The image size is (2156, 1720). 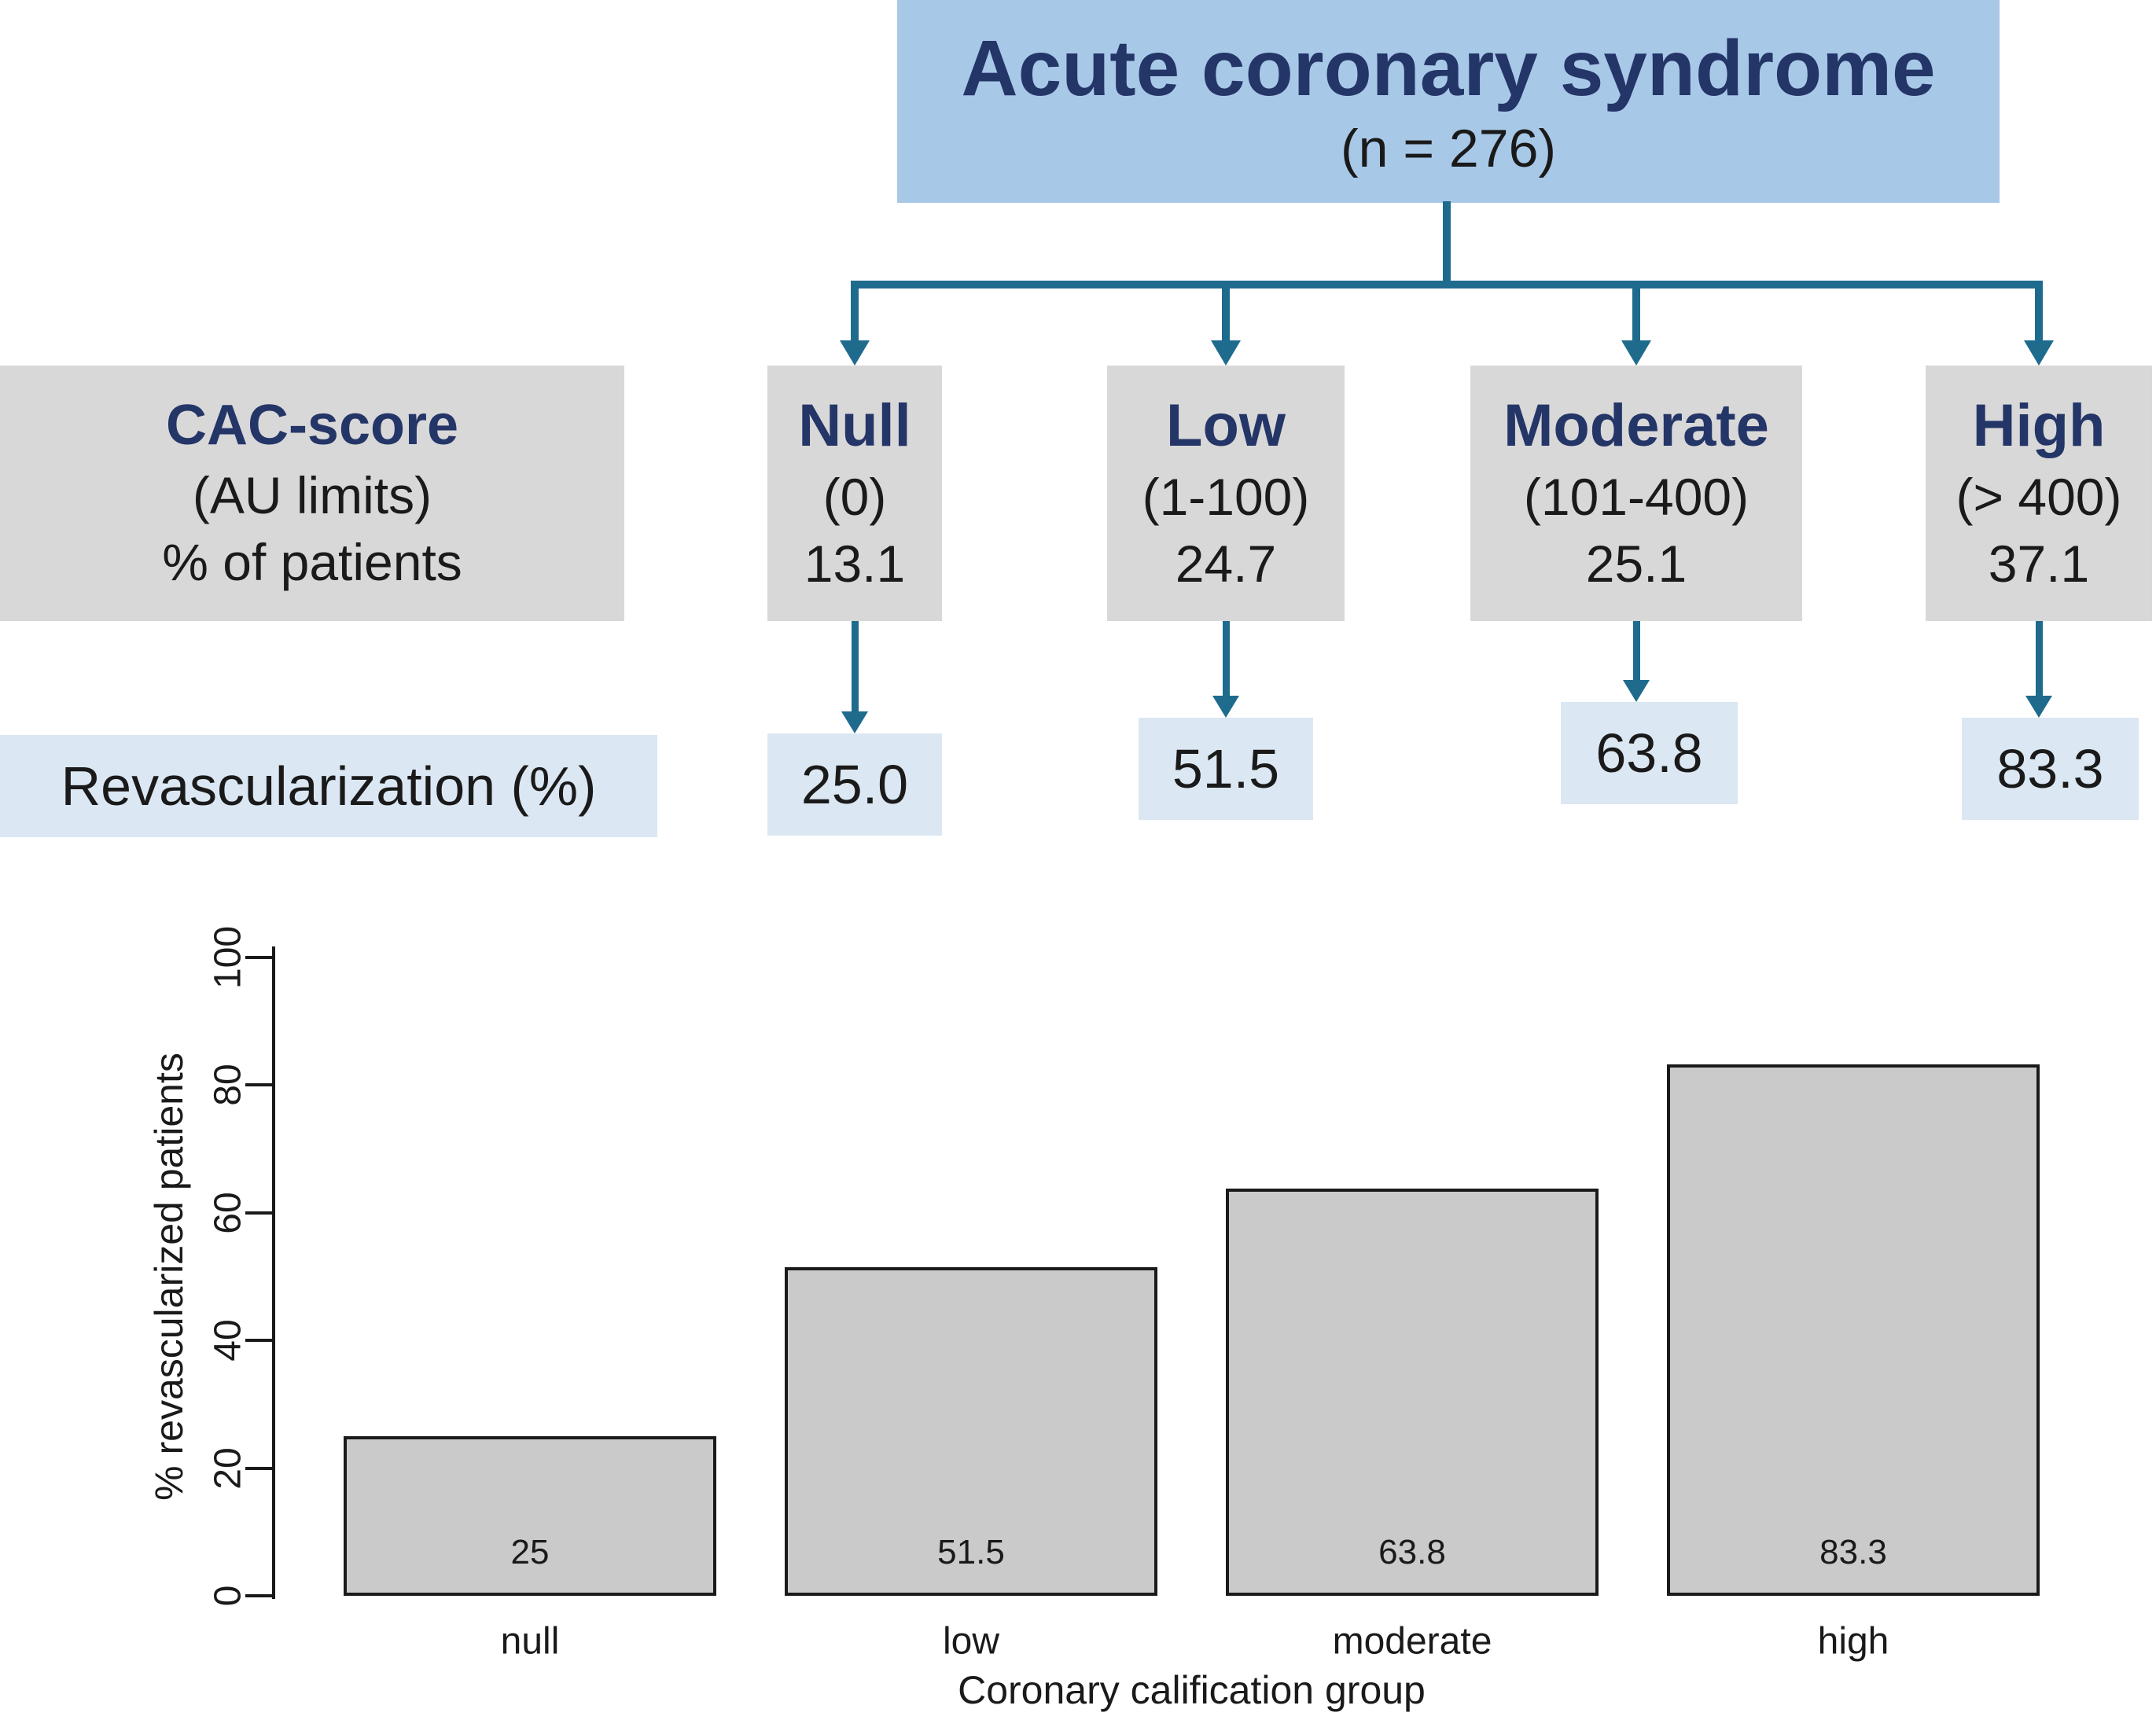 What do you see at coordinates (971, 1641) in the screenshot?
I see `bar-category-label: low` at bounding box center [971, 1641].